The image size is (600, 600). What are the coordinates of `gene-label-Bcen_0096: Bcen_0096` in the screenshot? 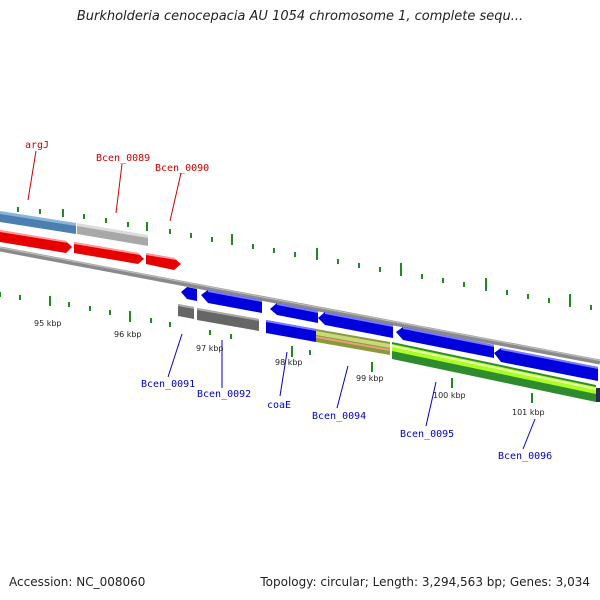 It's located at (525, 456).